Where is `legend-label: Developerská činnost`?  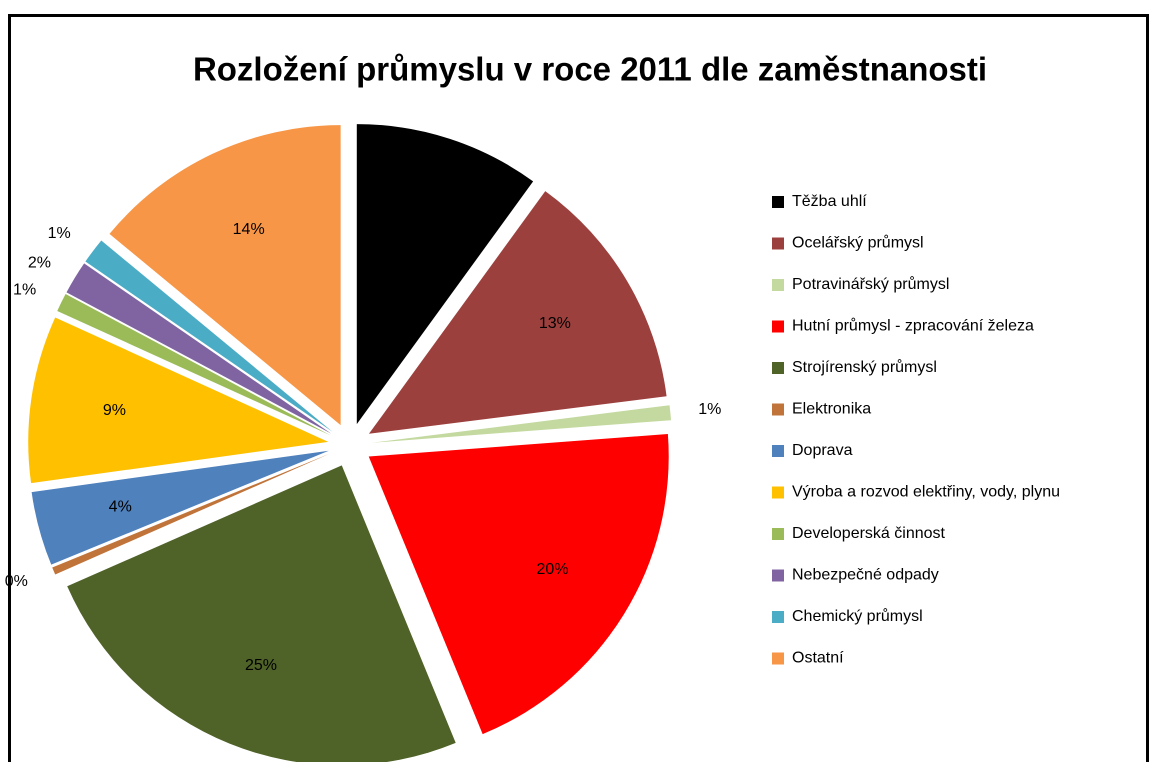 legend-label: Developerská činnost is located at coordinates (869, 533).